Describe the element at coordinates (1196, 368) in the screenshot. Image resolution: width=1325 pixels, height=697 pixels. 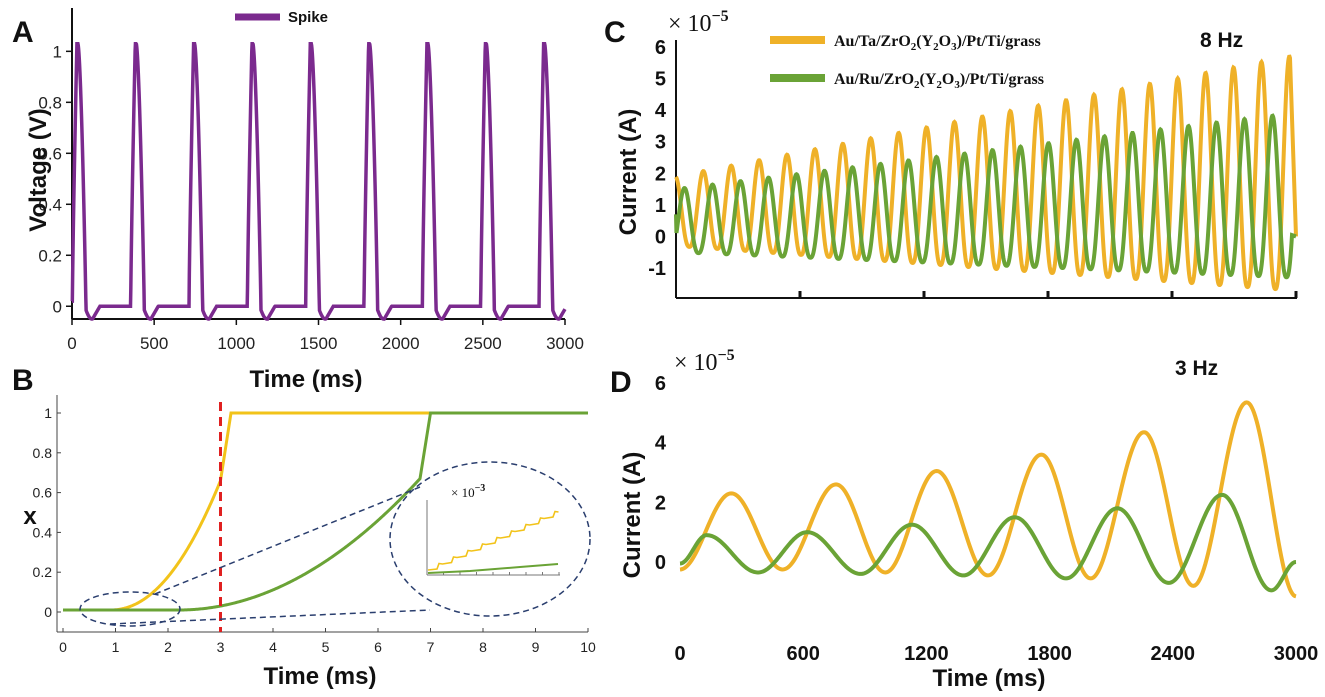
I see `d-frequency-title: 3 Hz` at that location.